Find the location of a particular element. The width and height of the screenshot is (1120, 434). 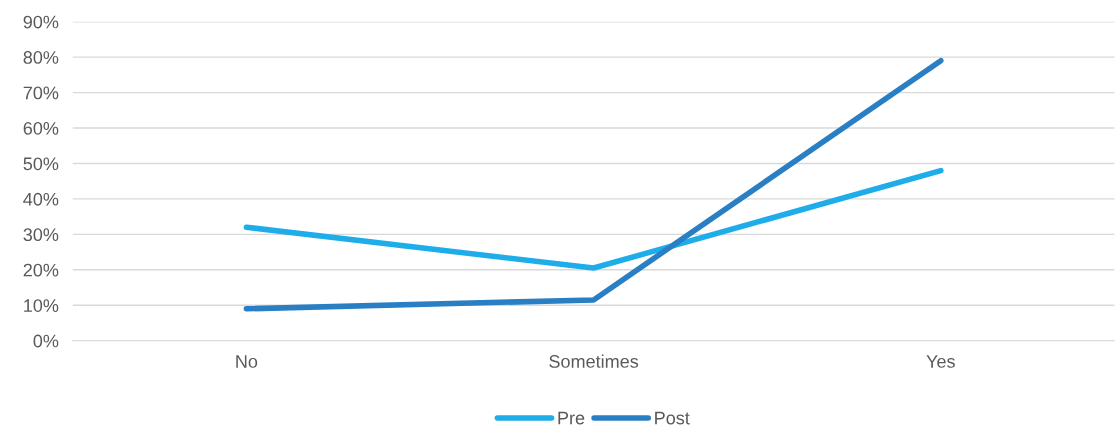

legend-label: Pre is located at coordinates (571, 418).